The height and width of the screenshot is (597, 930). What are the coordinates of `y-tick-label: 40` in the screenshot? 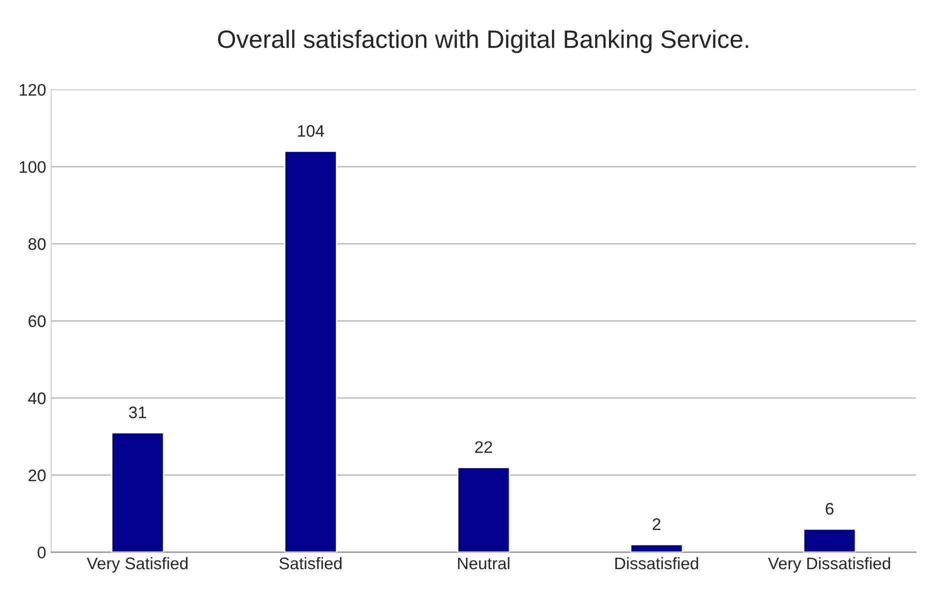 It's located at (37, 398).